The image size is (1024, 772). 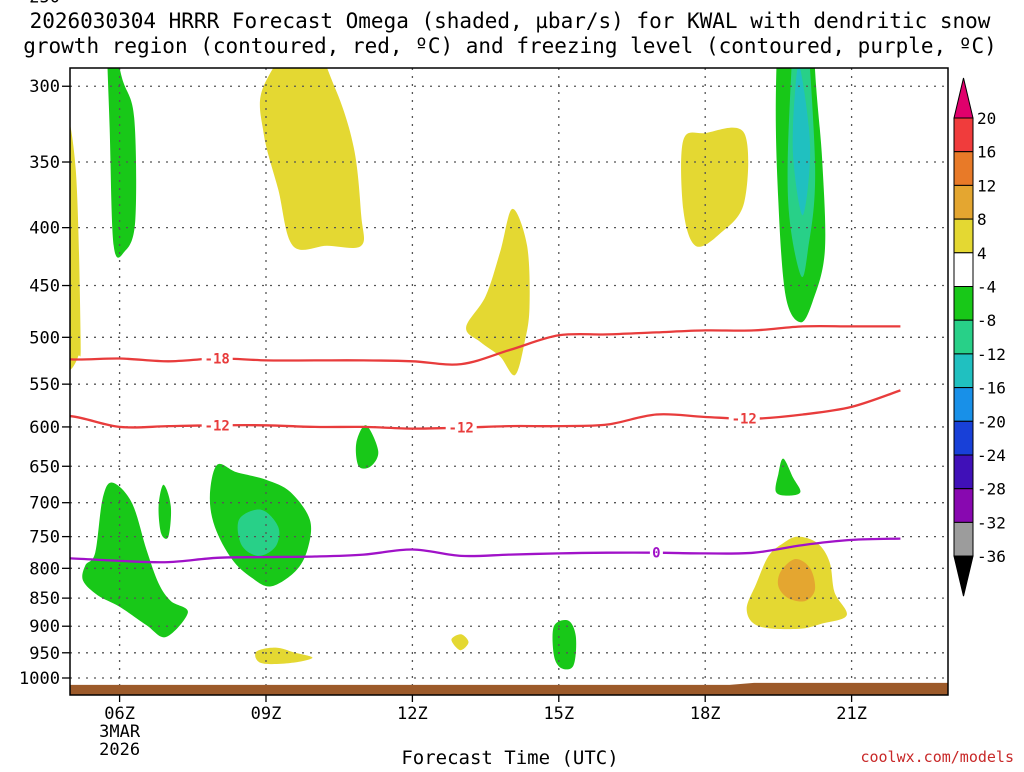 I want to click on colorbar-label-12: -32, so click(x=991, y=522).